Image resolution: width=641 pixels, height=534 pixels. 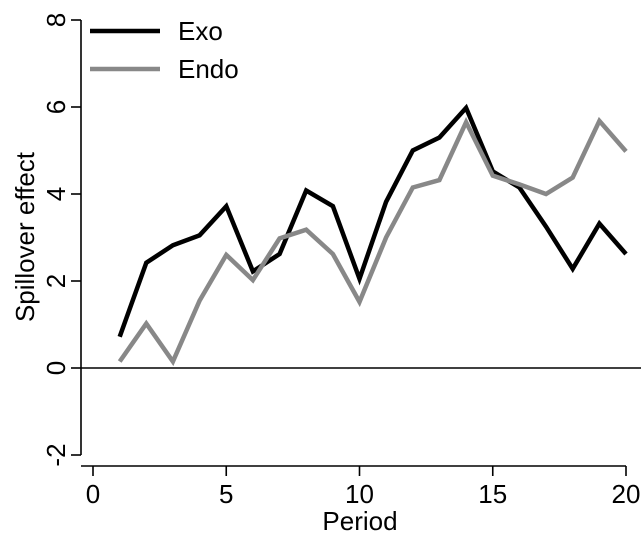 What do you see at coordinates (56, 20) in the screenshot?
I see `y-tick-label: 8` at bounding box center [56, 20].